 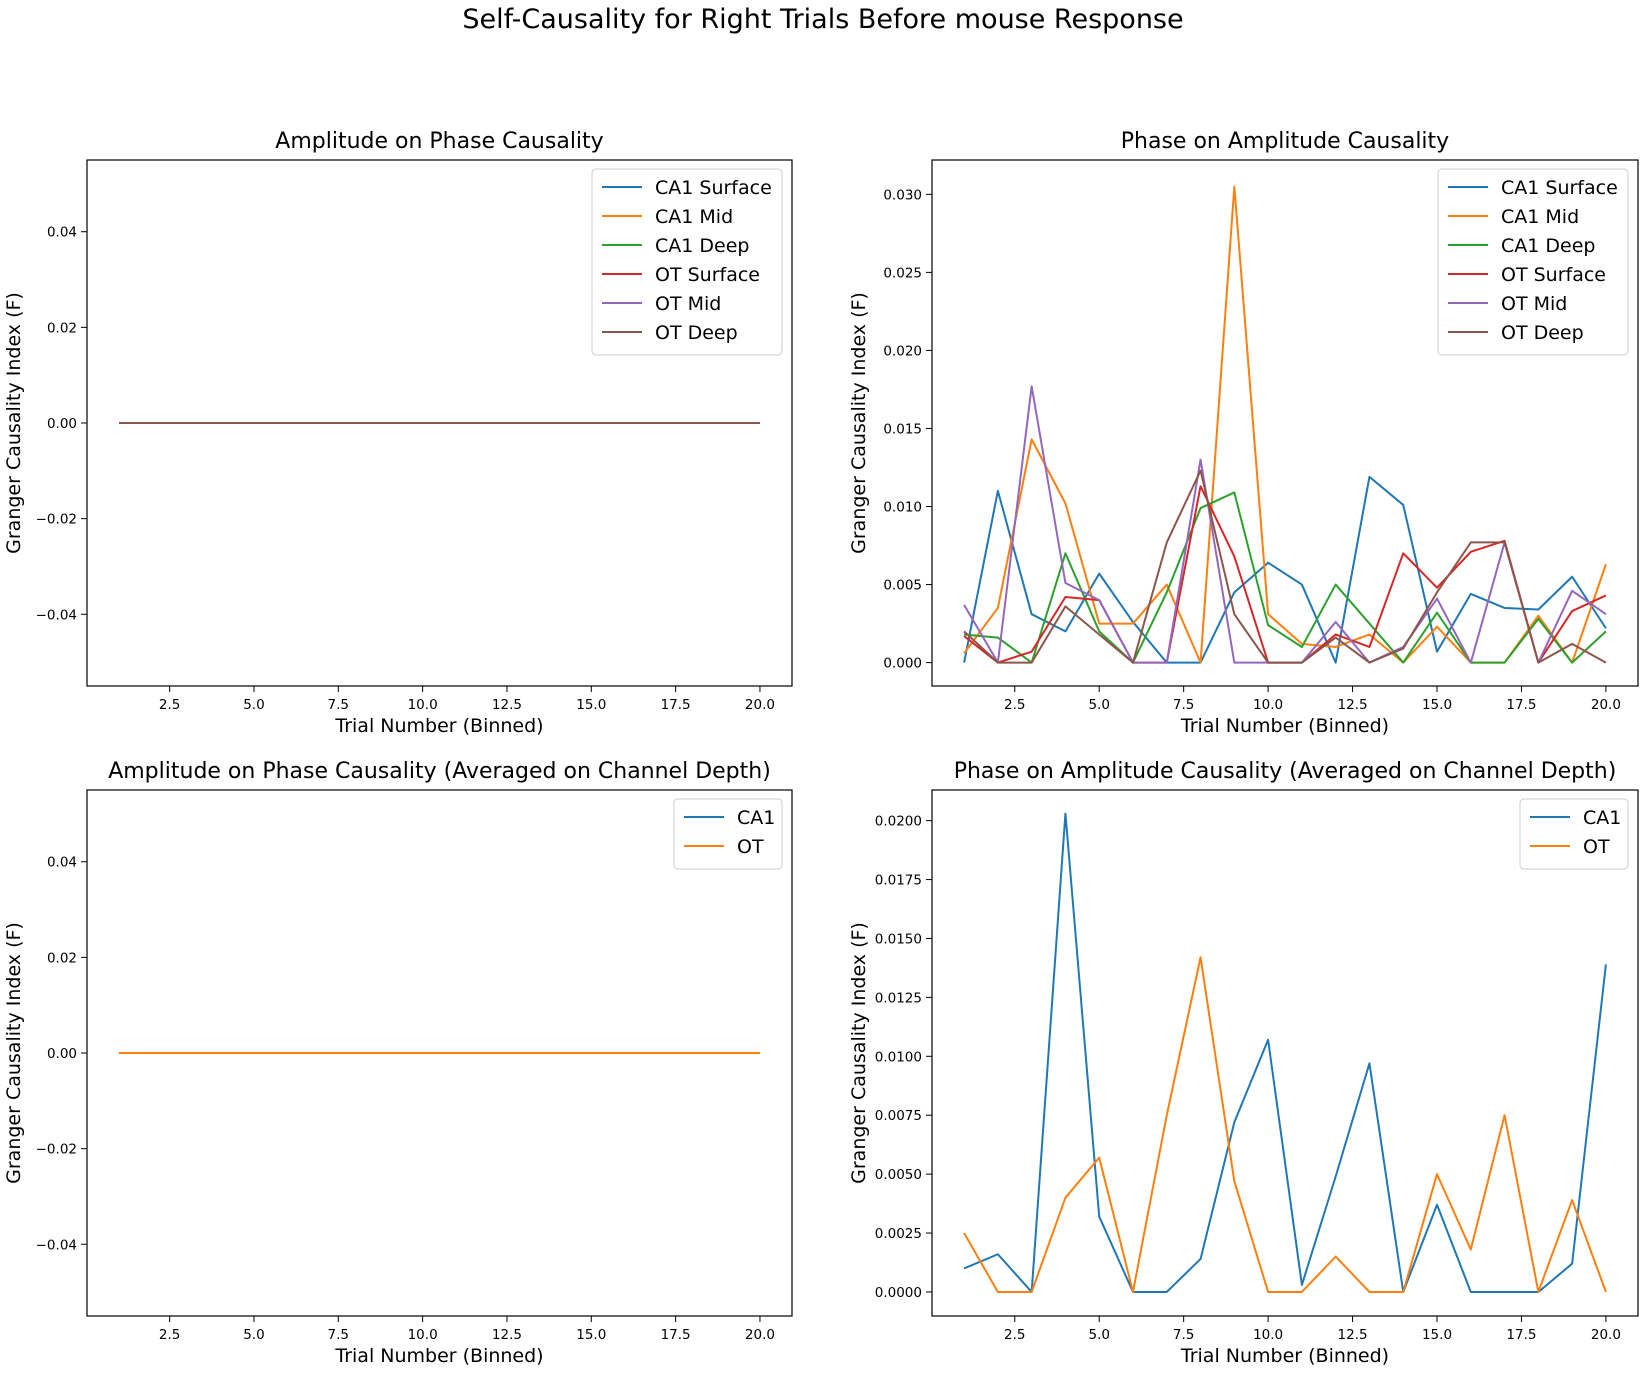 I want to click on y-tick-label: 0.0200, so click(x=898, y=822).